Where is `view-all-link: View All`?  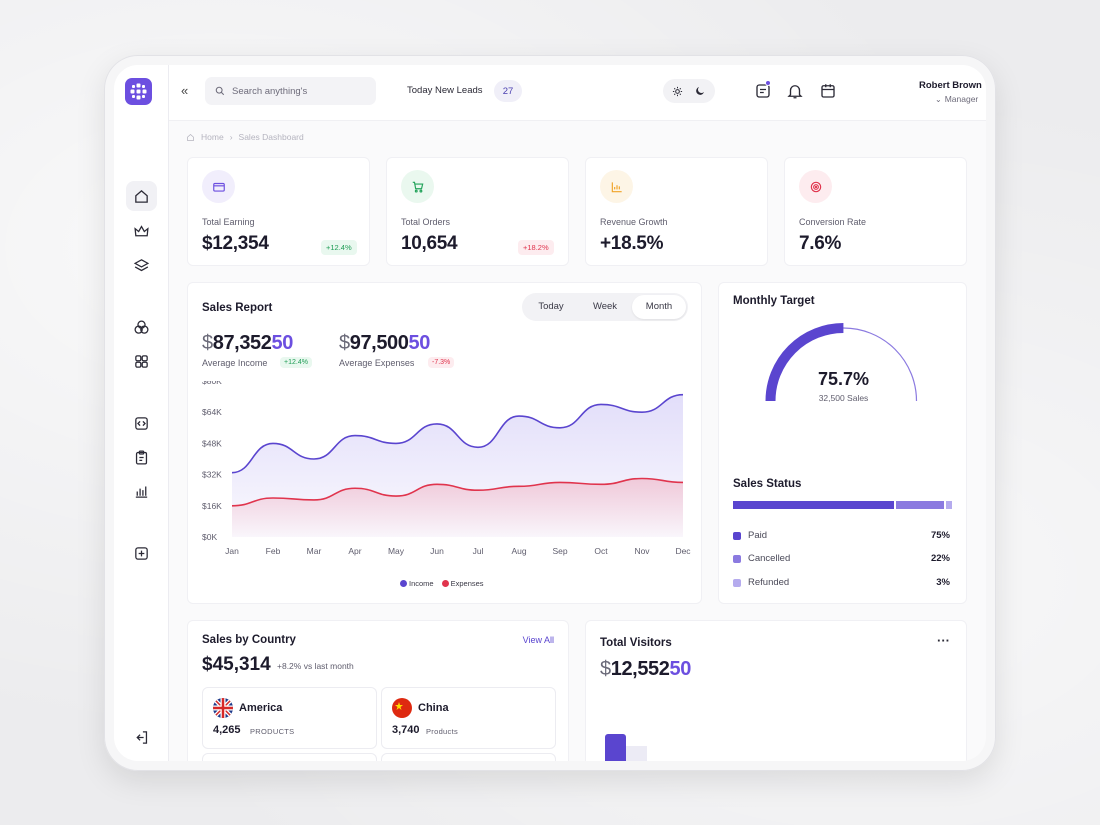 view-all-link: View All is located at coordinates (538, 640).